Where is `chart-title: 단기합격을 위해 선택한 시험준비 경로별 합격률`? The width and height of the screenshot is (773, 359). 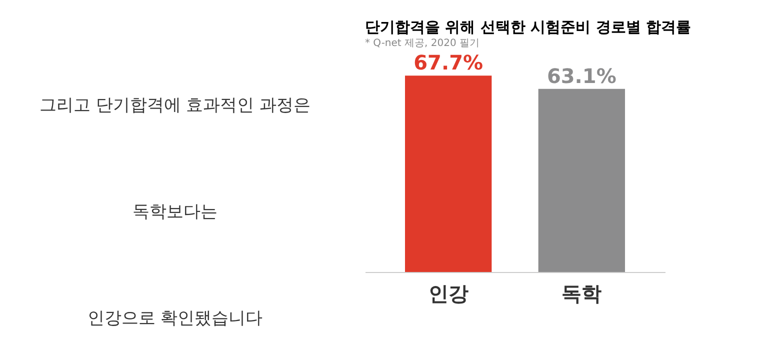 chart-title: 단기합격을 위해 선택한 시험준비 경로별 합격률 is located at coordinates (528, 27).